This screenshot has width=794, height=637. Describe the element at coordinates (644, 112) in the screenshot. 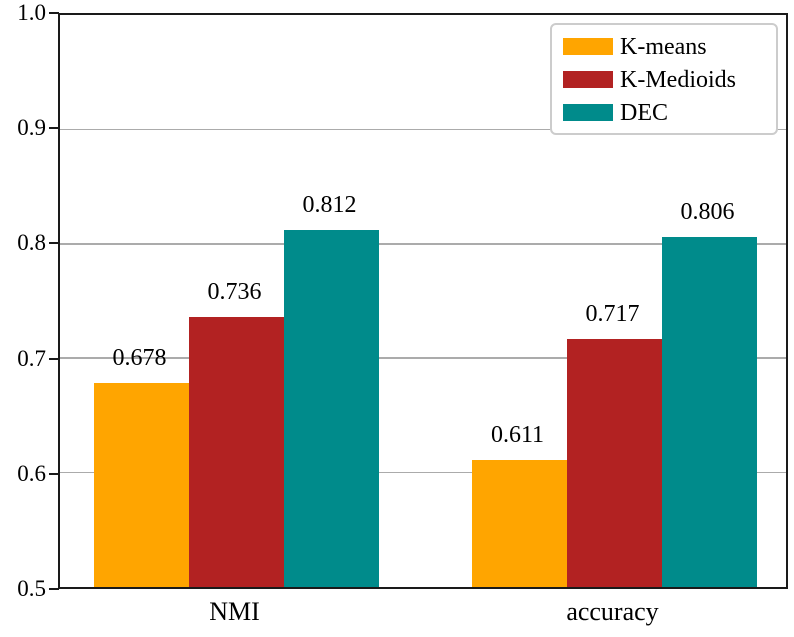

I see `legend-label: DEC` at that location.